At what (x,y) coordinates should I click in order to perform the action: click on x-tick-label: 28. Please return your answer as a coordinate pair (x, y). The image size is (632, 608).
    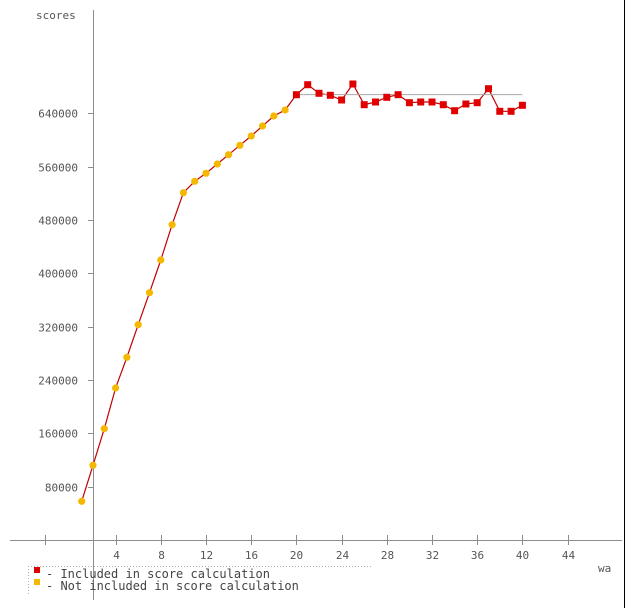
    Looking at the image, I should click on (387, 555).